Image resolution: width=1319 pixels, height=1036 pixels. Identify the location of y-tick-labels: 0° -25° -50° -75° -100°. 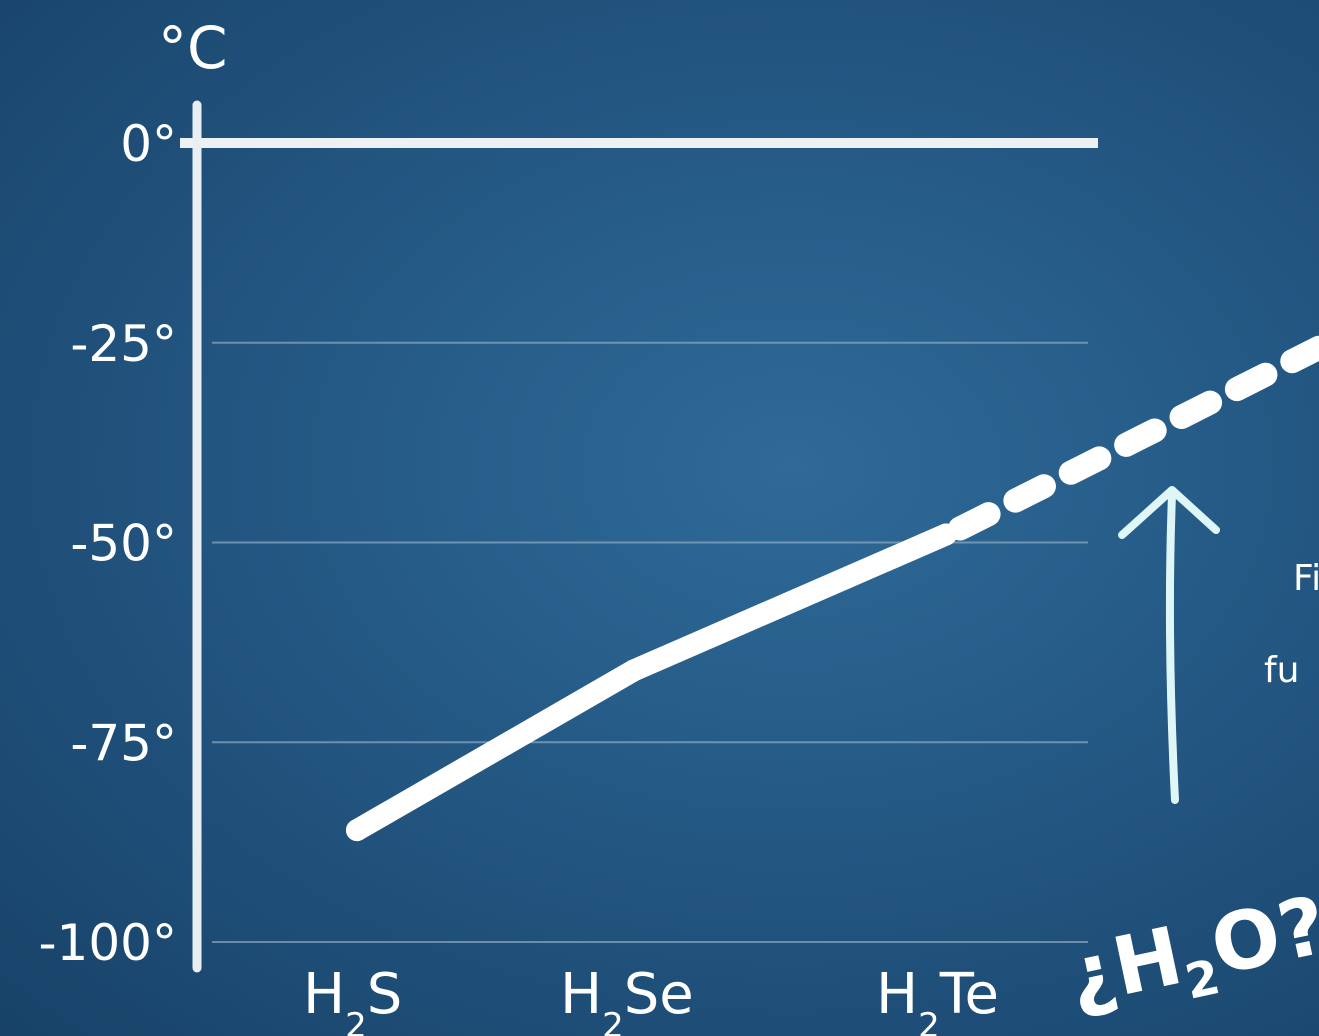
(108, 543).